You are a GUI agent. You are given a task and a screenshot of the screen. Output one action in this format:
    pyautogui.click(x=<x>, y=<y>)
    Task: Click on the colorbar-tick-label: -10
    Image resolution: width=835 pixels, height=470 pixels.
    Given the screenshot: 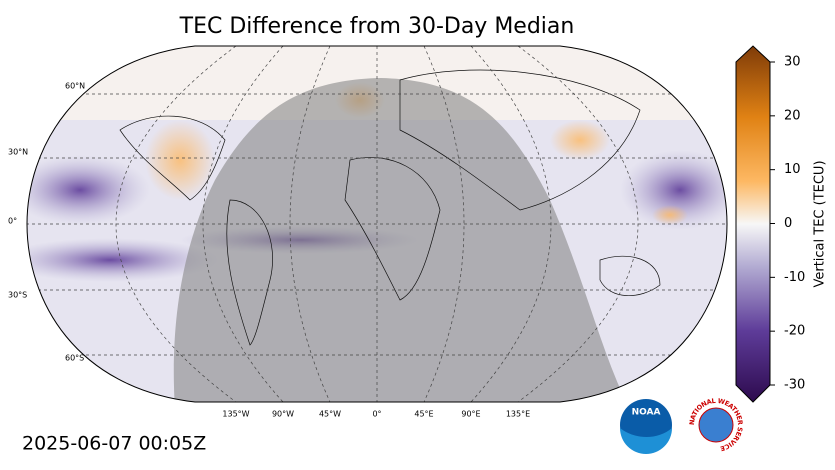 What is the action you would take?
    pyautogui.click(x=794, y=277)
    